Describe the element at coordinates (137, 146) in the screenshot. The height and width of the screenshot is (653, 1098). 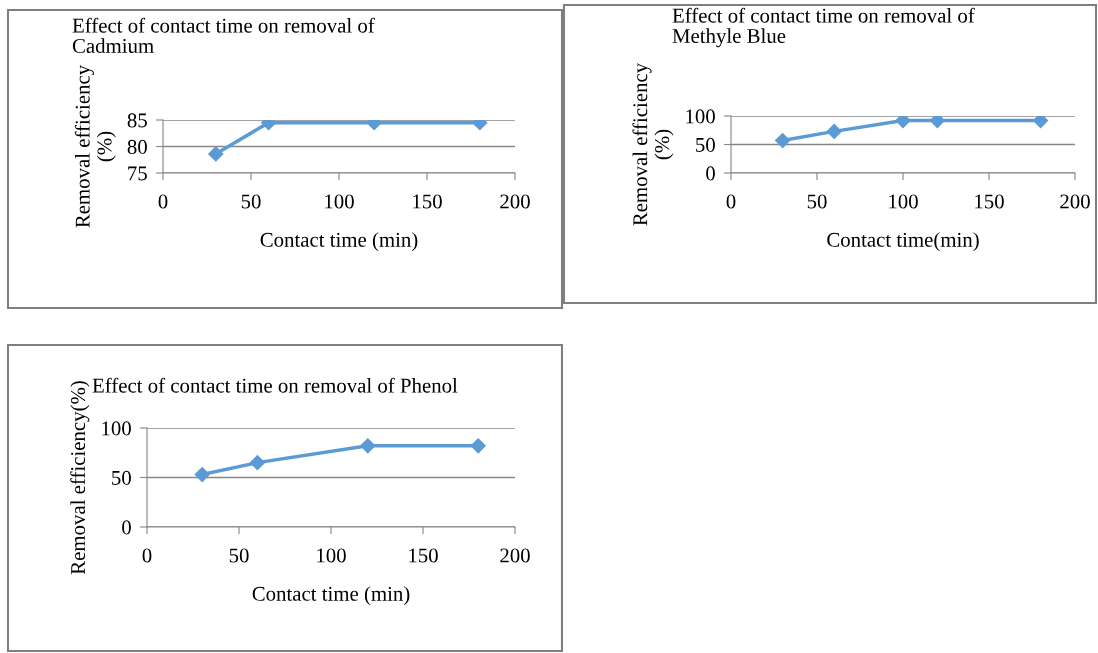
I see `y-tick-label: 80` at that location.